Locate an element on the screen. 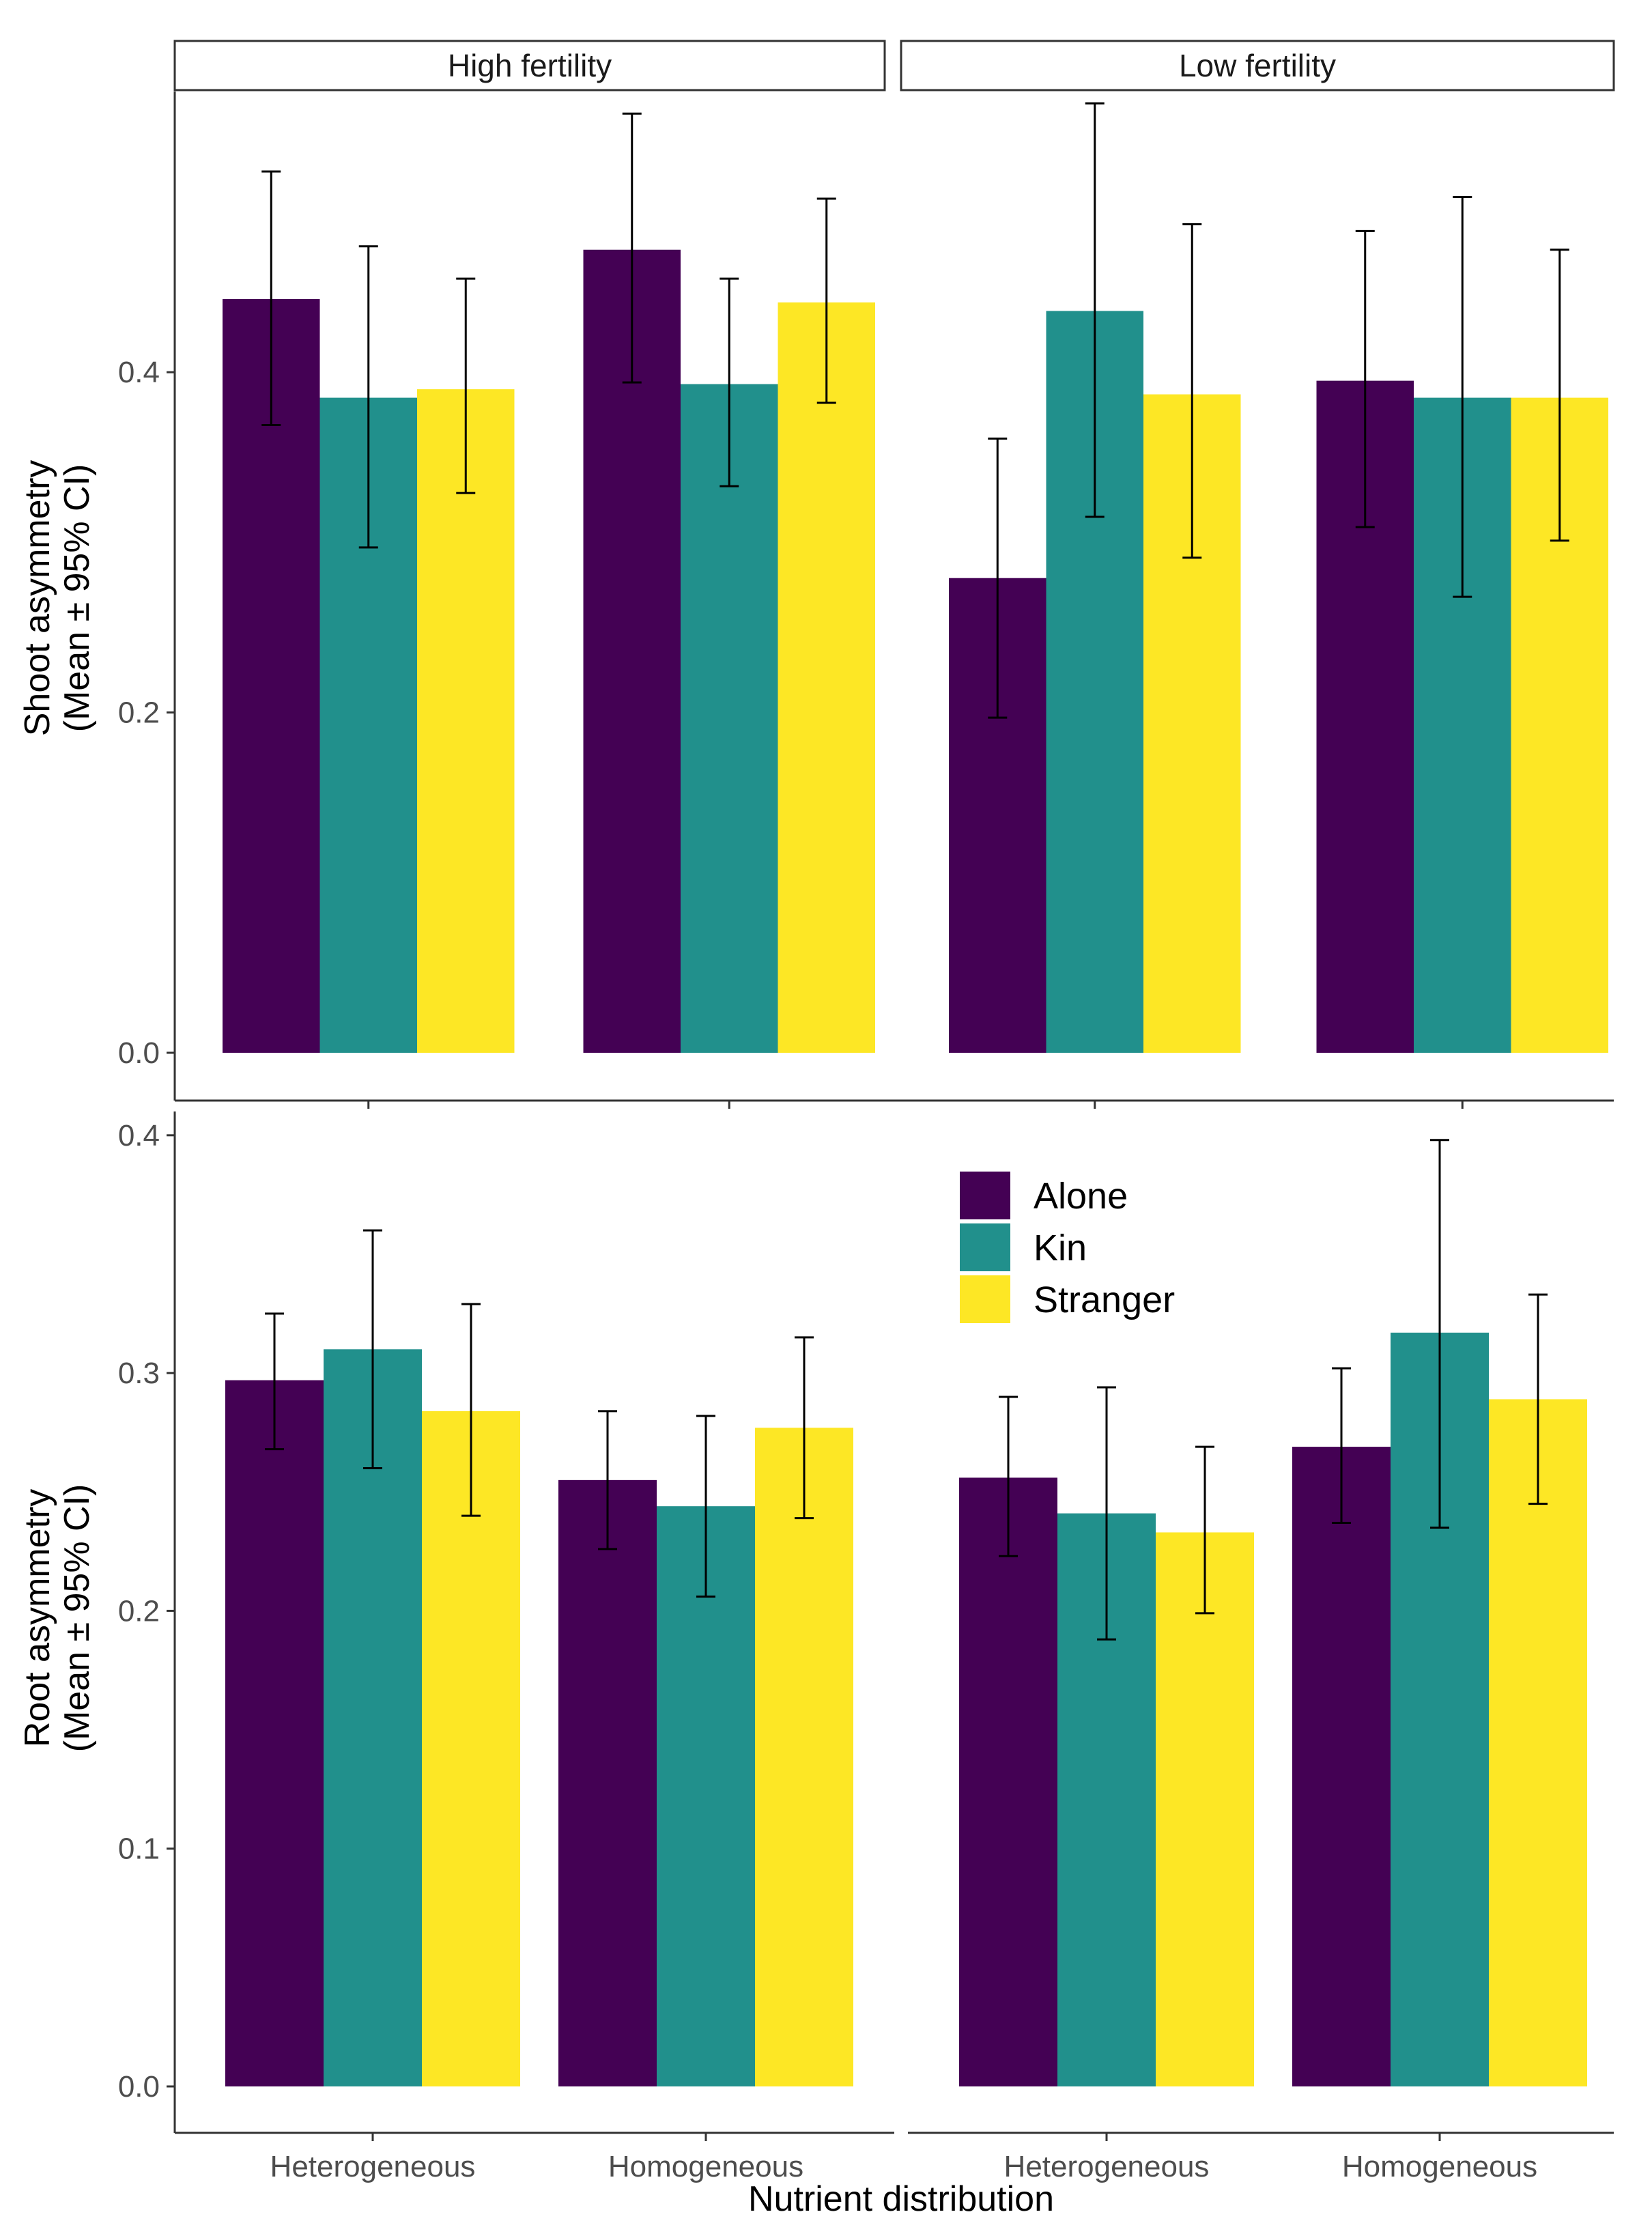  y-title-shoot-line1: Shoot asymmetry is located at coordinates (37, 599).